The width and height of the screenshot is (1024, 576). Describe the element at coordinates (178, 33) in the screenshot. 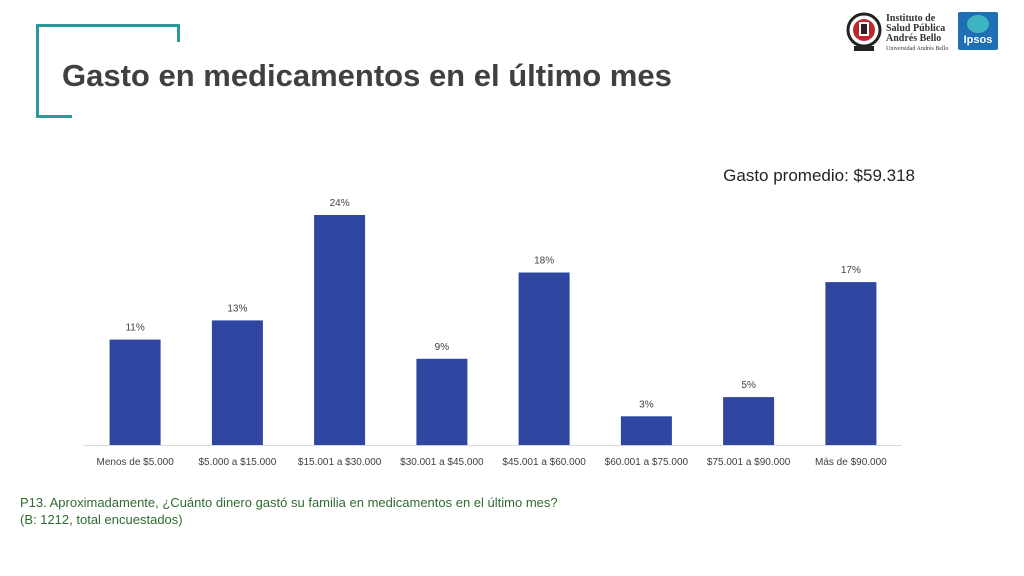

I see `title-frame-right` at that location.